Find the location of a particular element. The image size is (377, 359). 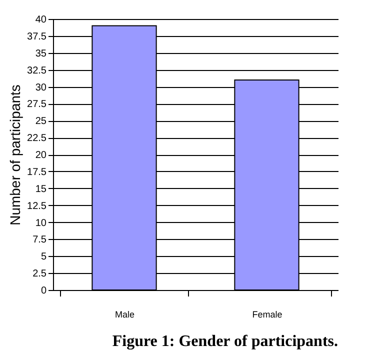

y-tick-label: 5 is located at coordinates (43, 257).